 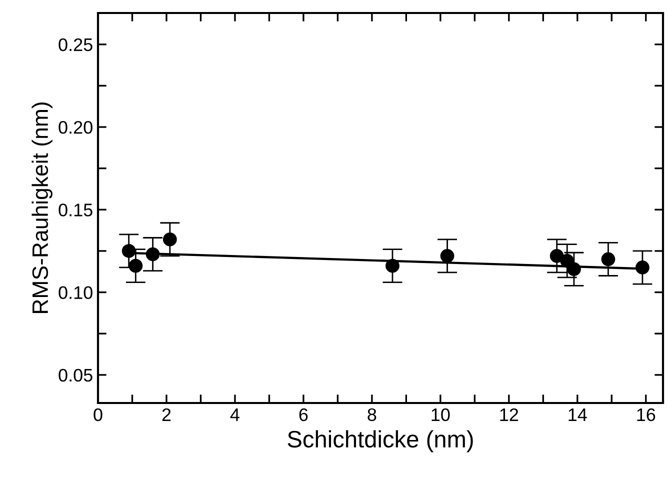 What do you see at coordinates (42, 207) in the screenshot?
I see `y-axis-title: RMS-Rauhigkeit (nm)` at bounding box center [42, 207].